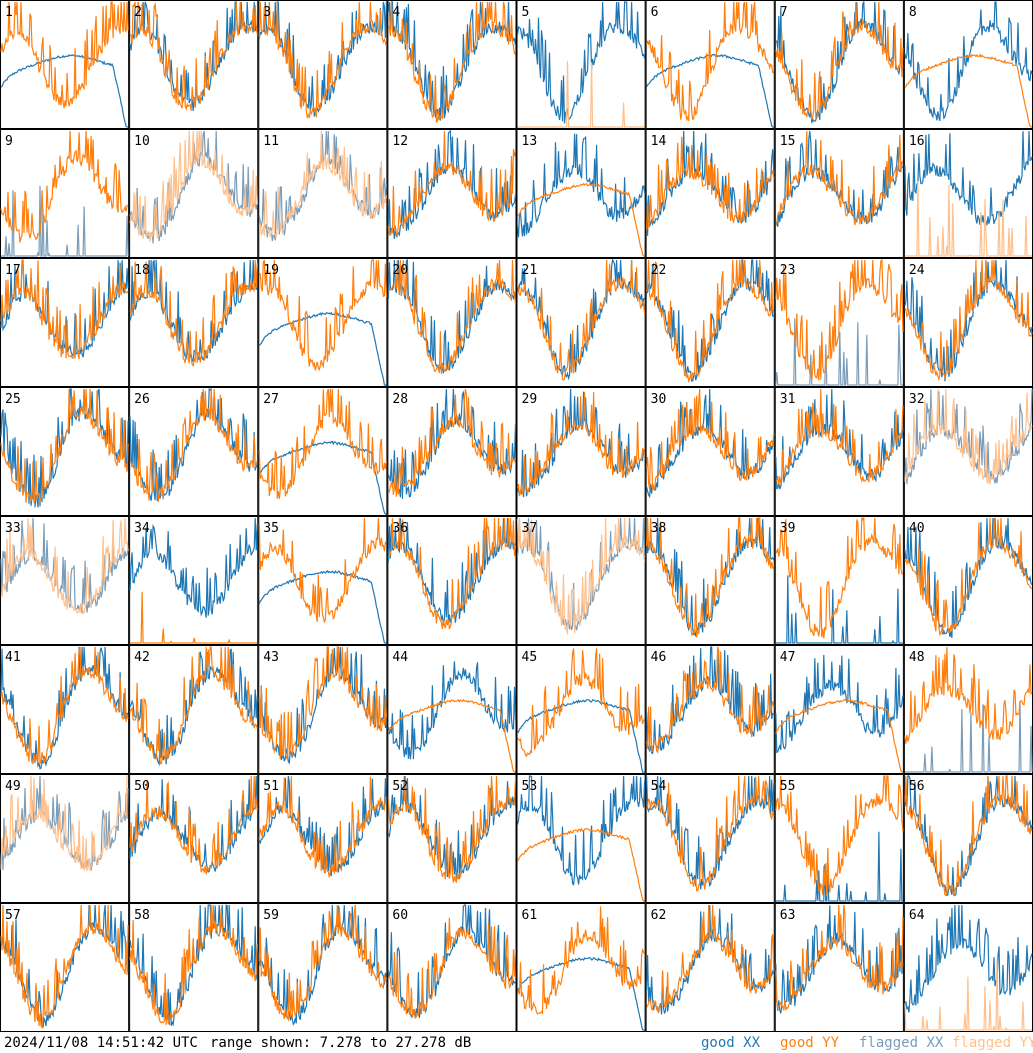 The width and height of the screenshot is (1033, 1053). Describe the element at coordinates (581, 709) in the screenshot. I see `panel-45: 45` at that location.